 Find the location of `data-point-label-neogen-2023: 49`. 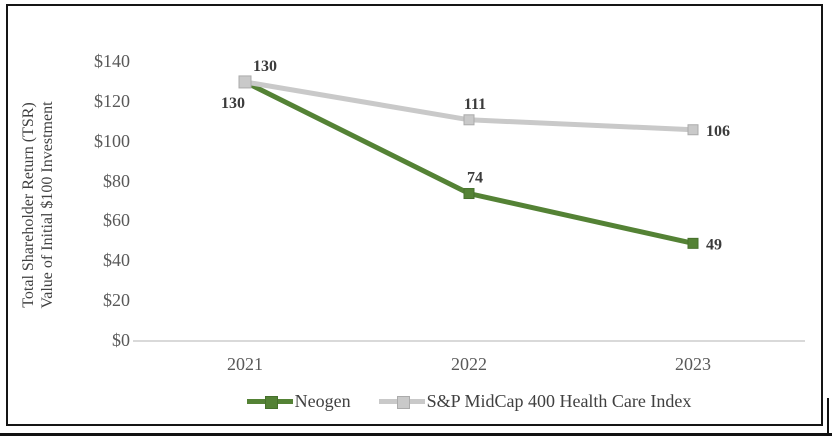

data-point-label-neogen-2023: 49 is located at coordinates (714, 244).